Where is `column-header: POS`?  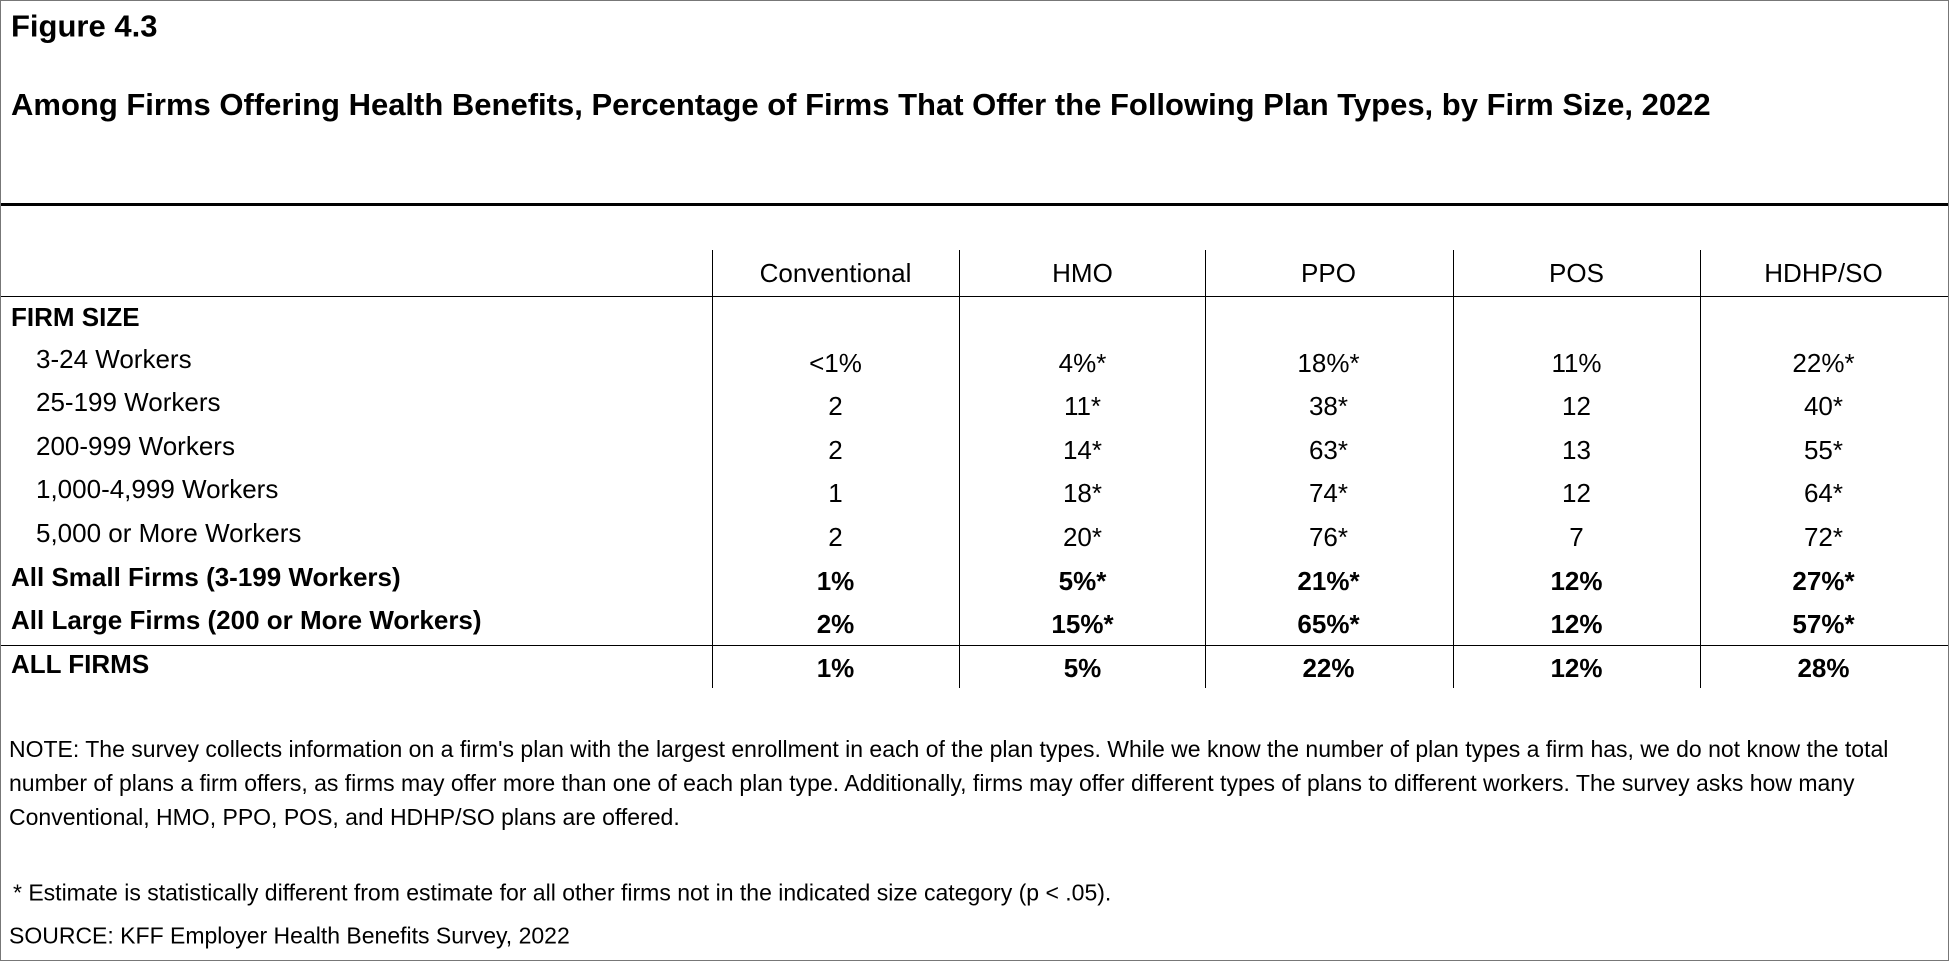 column-header: POS is located at coordinates (1576, 273).